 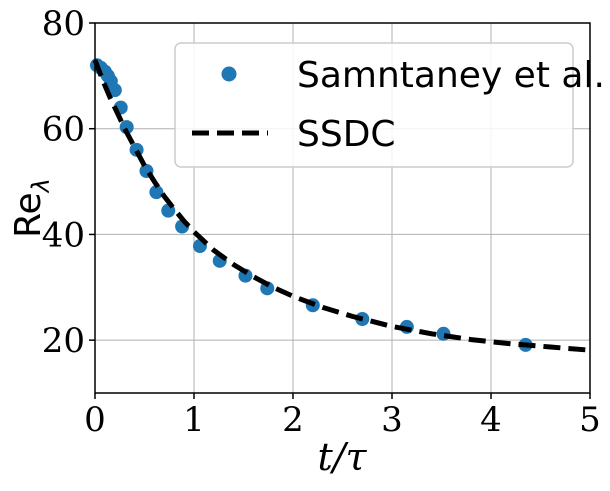 What do you see at coordinates (28, 215) in the screenshot?
I see `y-axis-label-main: Re` at bounding box center [28, 215].